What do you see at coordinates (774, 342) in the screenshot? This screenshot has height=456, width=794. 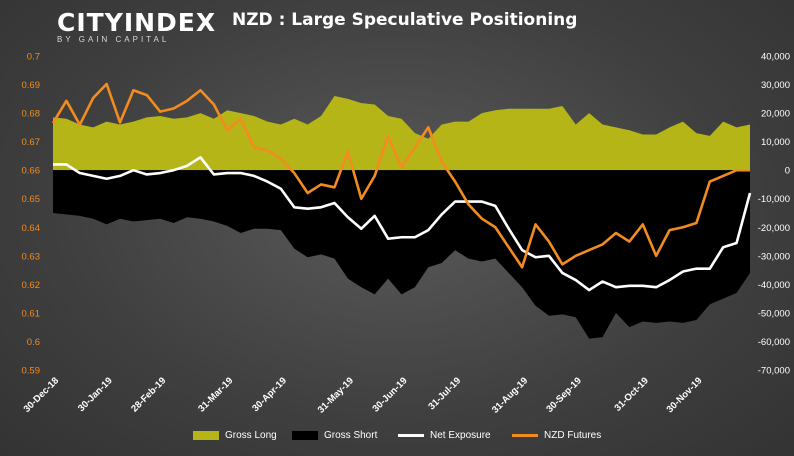 I see `right-axis-tick-label: -60,000` at bounding box center [774, 342].